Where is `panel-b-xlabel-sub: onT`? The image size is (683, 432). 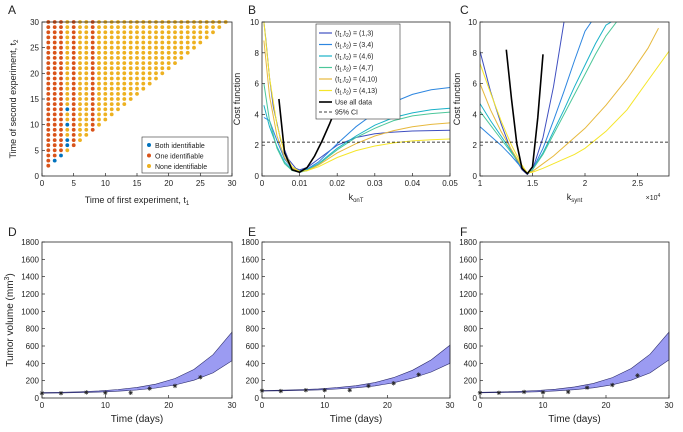
panel-b-xlabel-sub: onT is located at coordinates (358, 201).